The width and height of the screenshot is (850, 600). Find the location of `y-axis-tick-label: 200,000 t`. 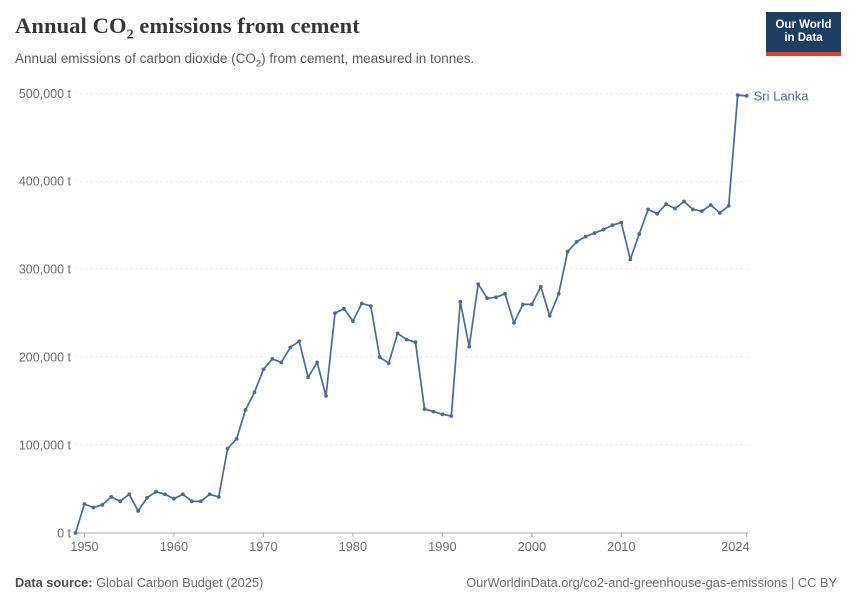

y-axis-tick-label: 200,000 t is located at coordinates (45, 358).